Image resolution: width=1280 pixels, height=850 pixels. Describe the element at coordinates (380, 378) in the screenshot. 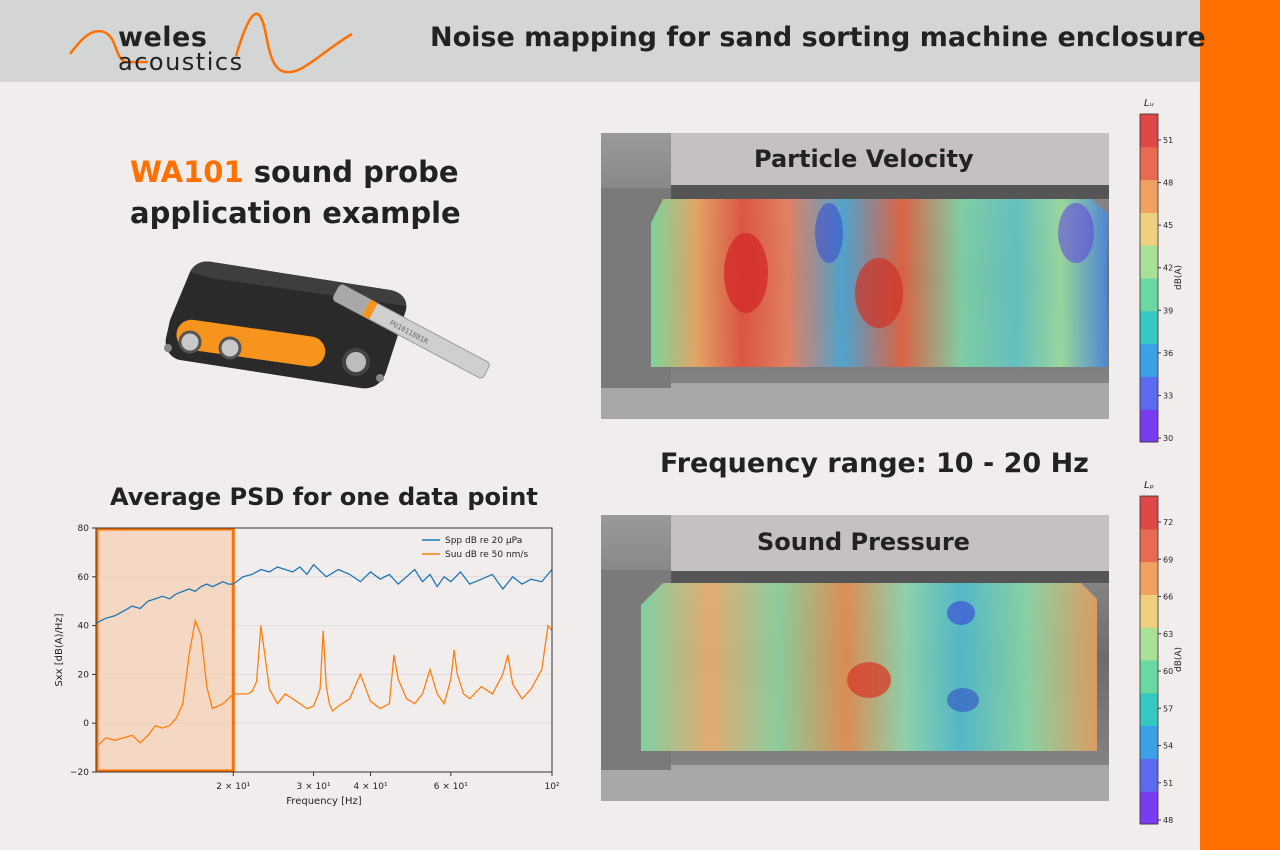

I see `screw-right` at that location.